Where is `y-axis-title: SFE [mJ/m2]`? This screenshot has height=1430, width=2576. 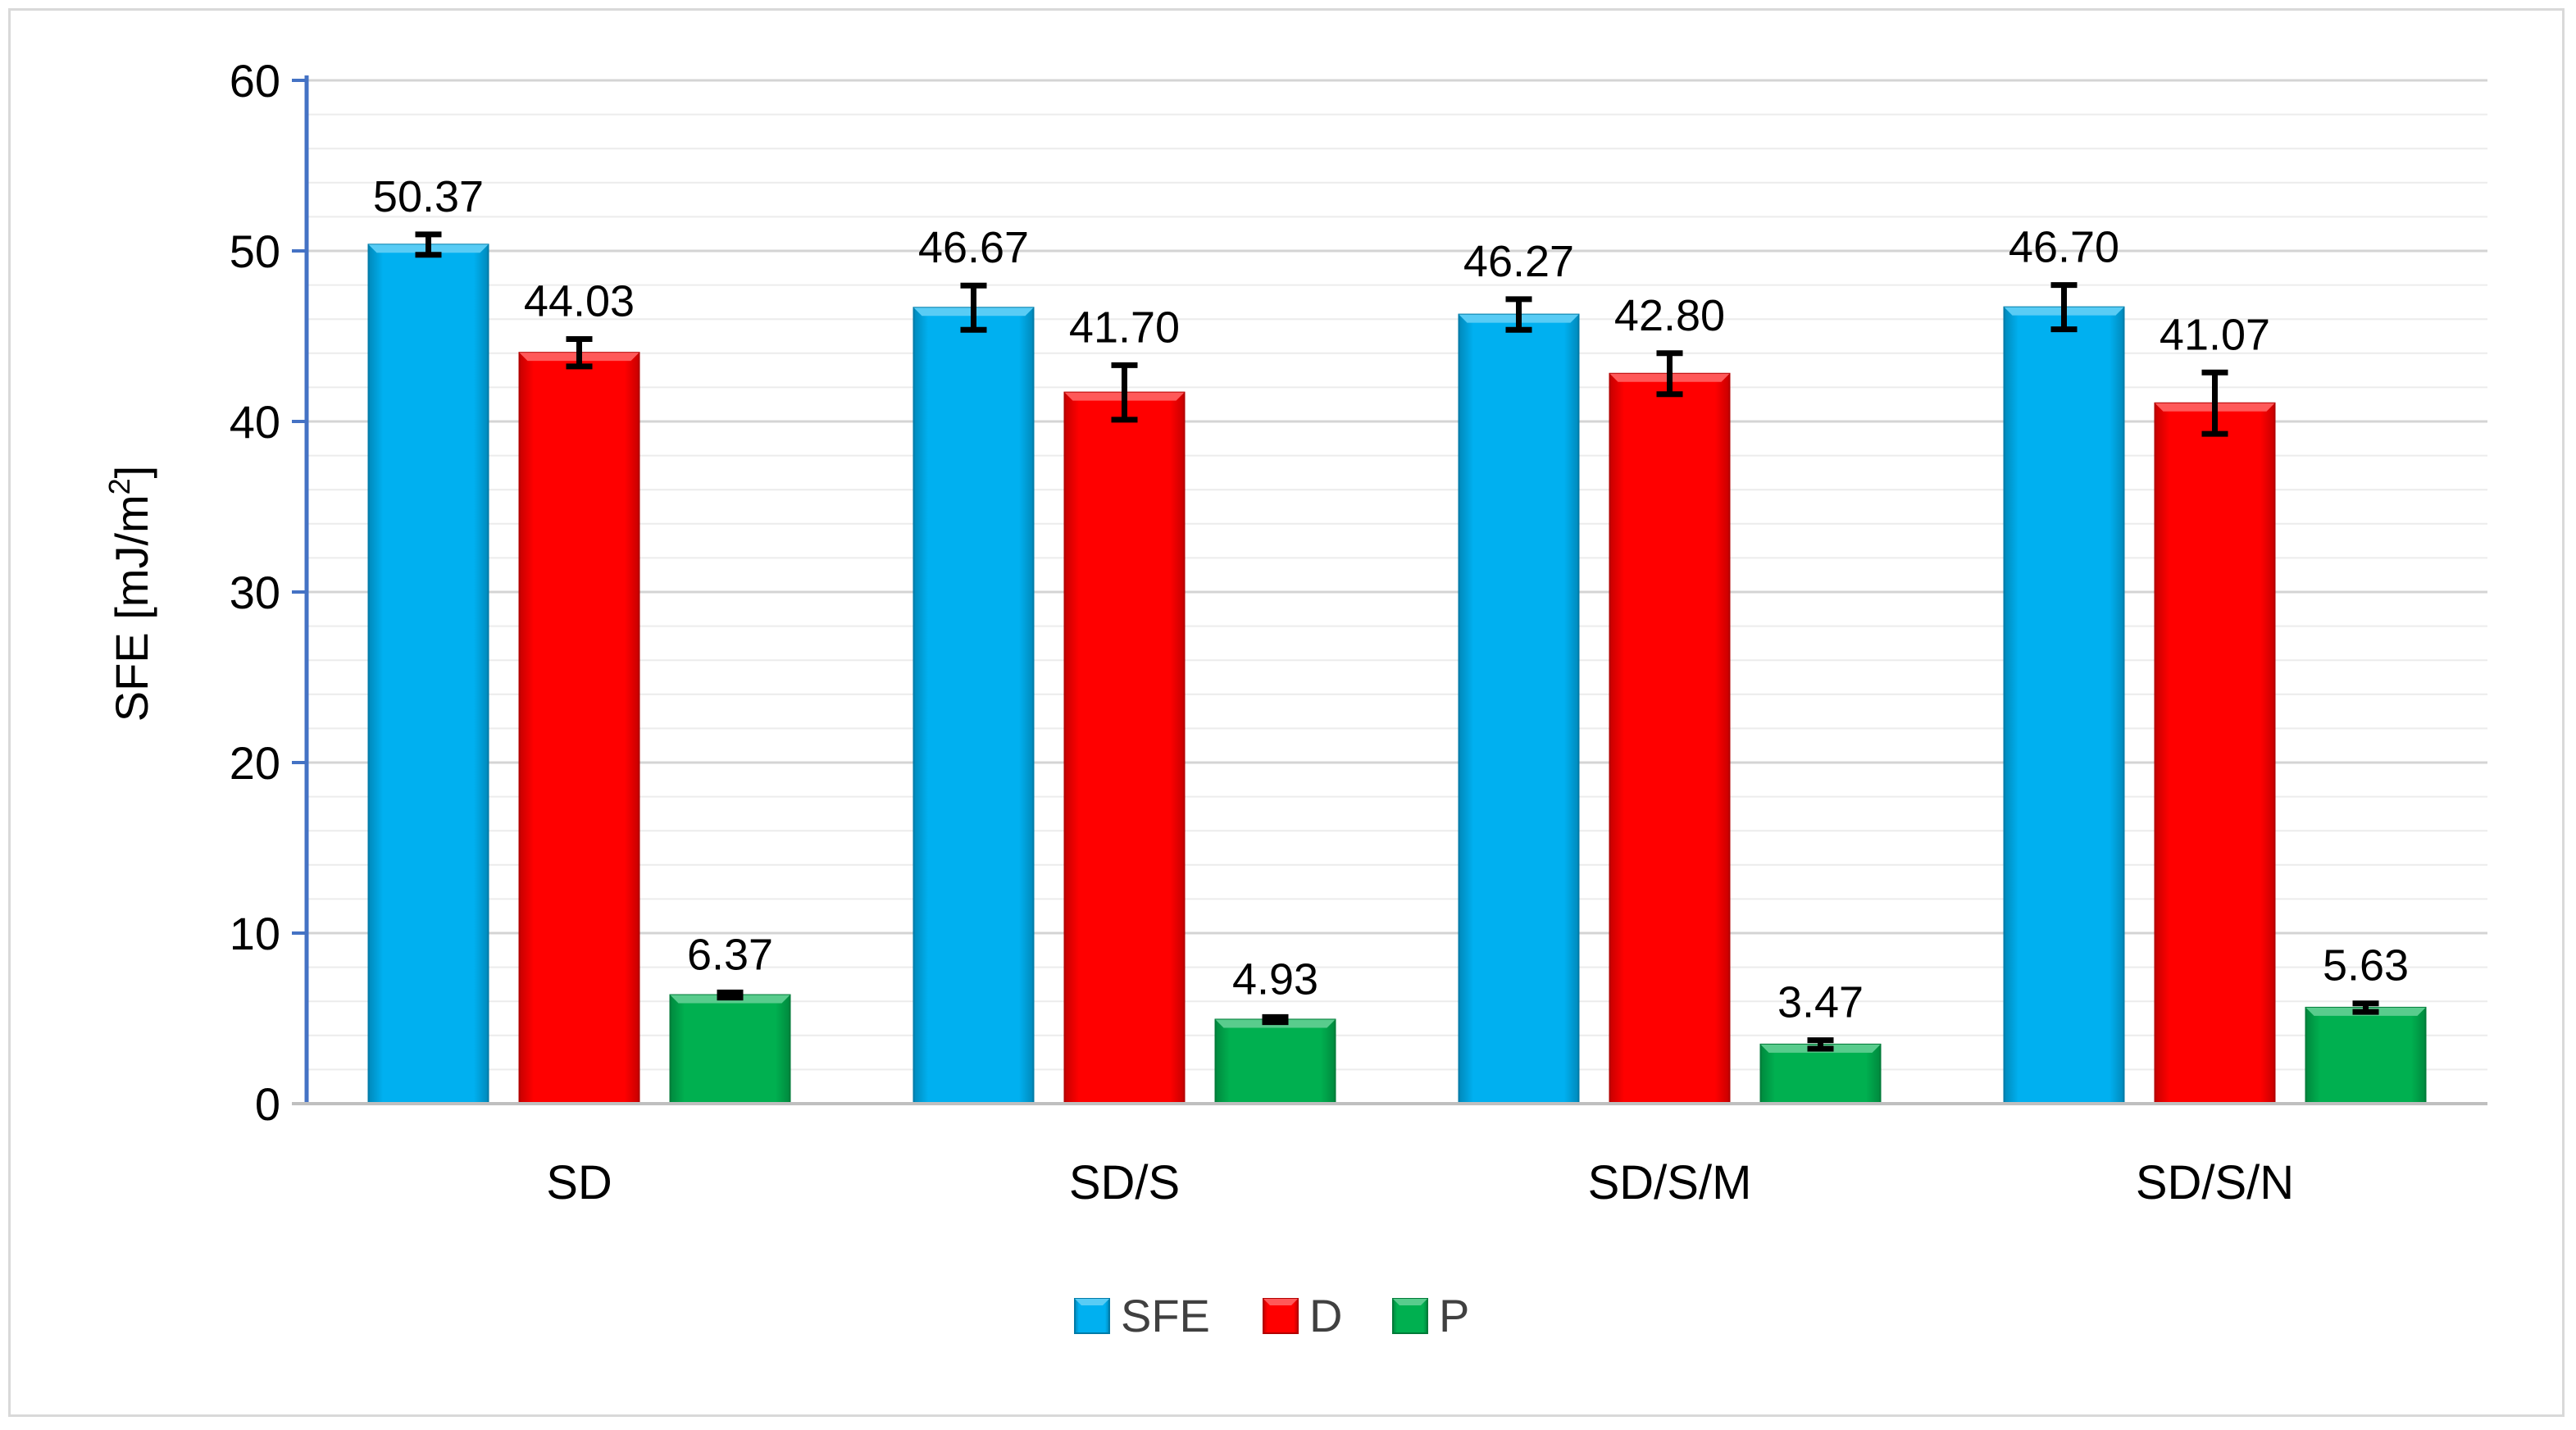
y-axis-title: SFE [mJ/m2] is located at coordinates (129, 594).